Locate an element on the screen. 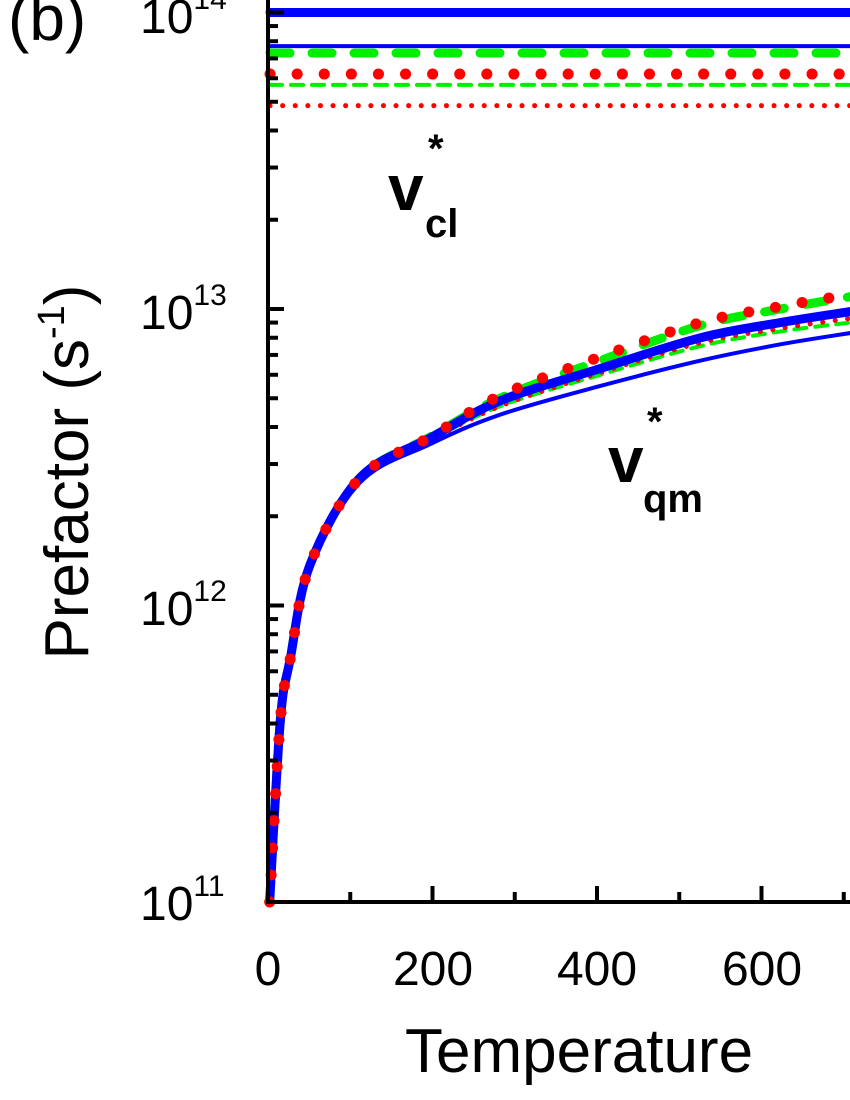  x-tick-label-600: 600 is located at coordinates (762, 969).